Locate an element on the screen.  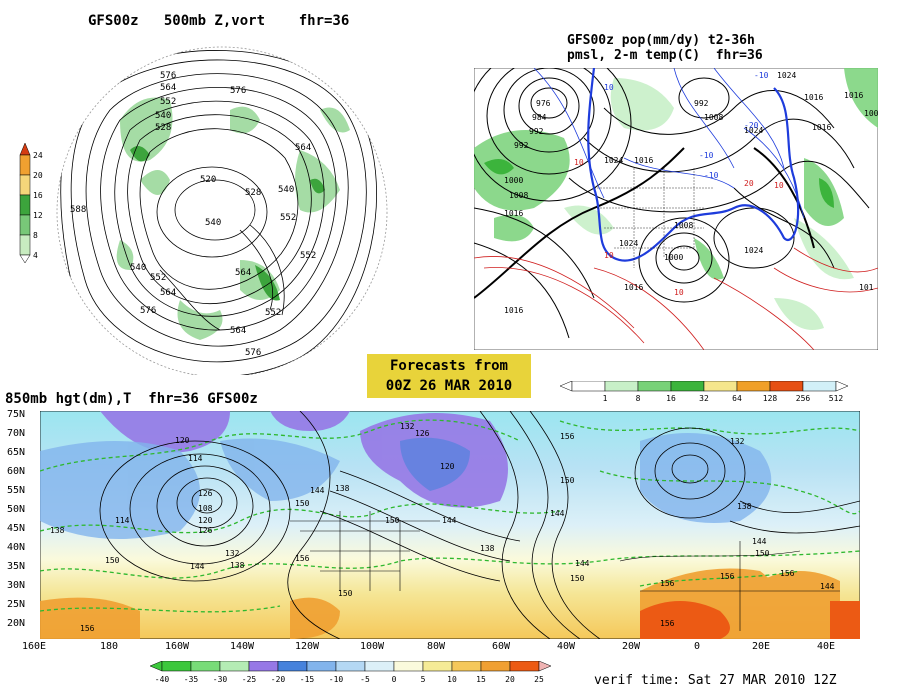
pop-tick: 128 is located at coordinates (770, 398).